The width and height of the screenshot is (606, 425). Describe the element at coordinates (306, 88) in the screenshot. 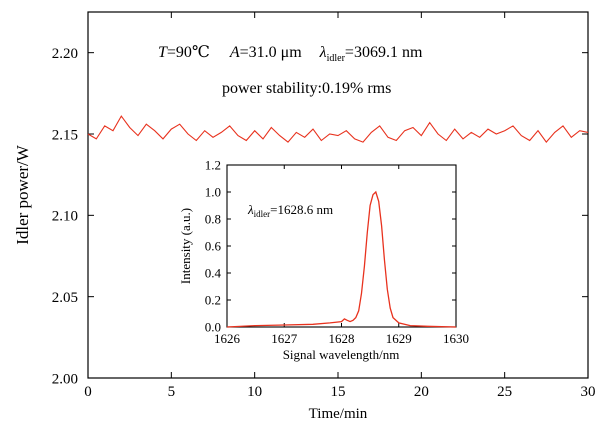

I see `power-stability-annotation: power stability:0.19% rms` at that location.